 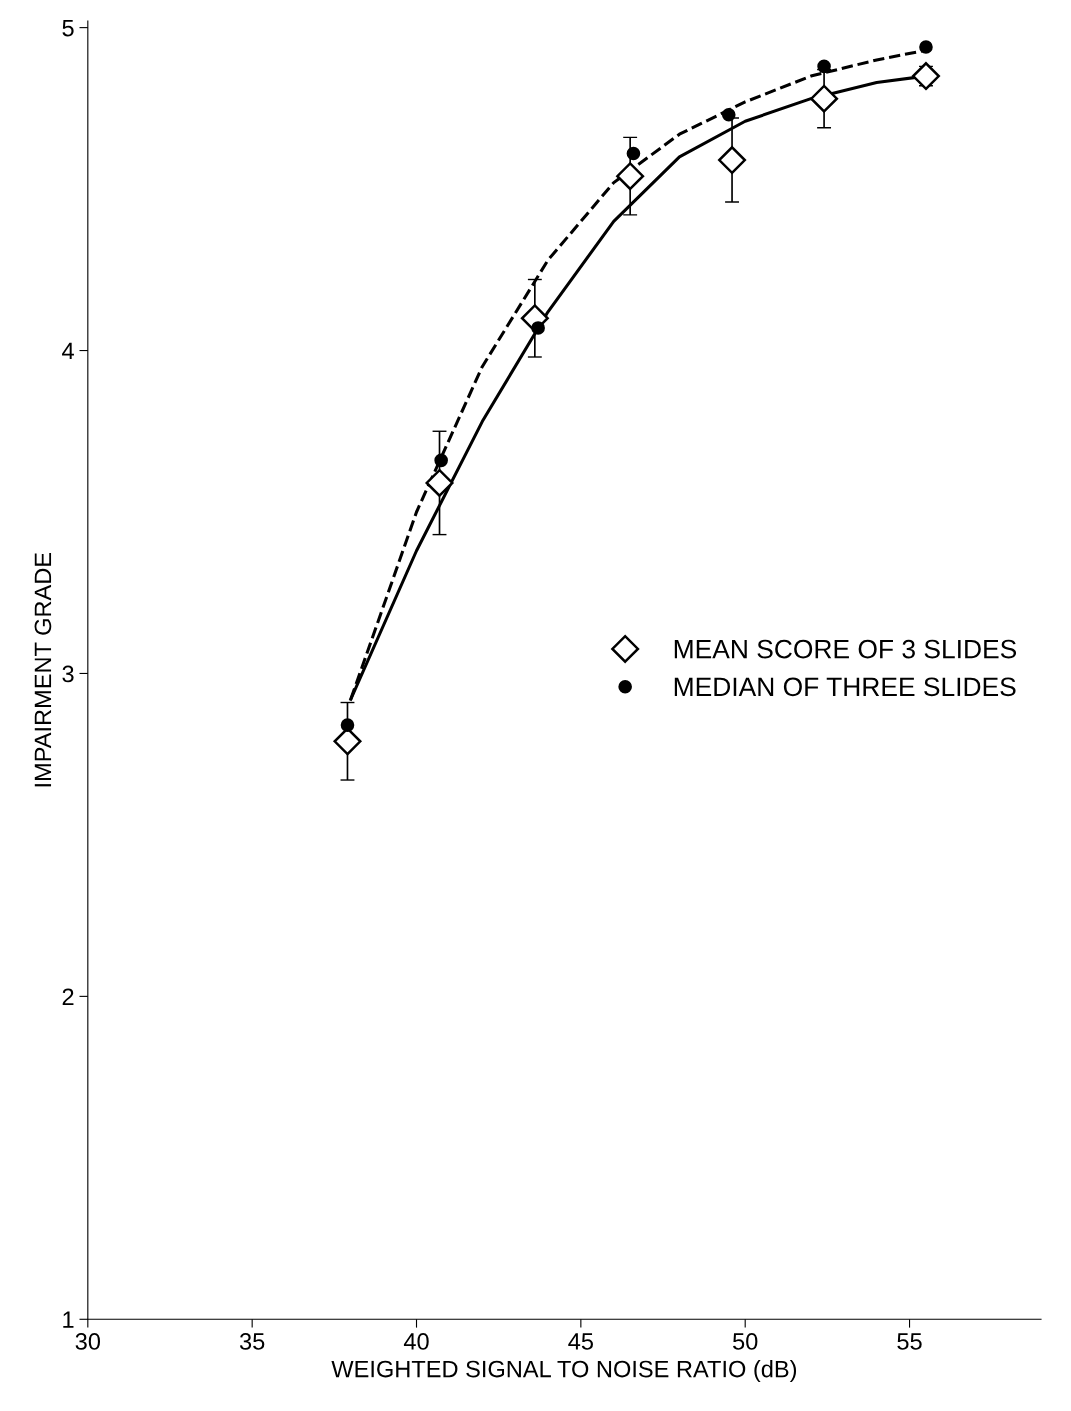 What do you see at coordinates (909, 1341) in the screenshot?
I see `x-tick-label: 55` at bounding box center [909, 1341].